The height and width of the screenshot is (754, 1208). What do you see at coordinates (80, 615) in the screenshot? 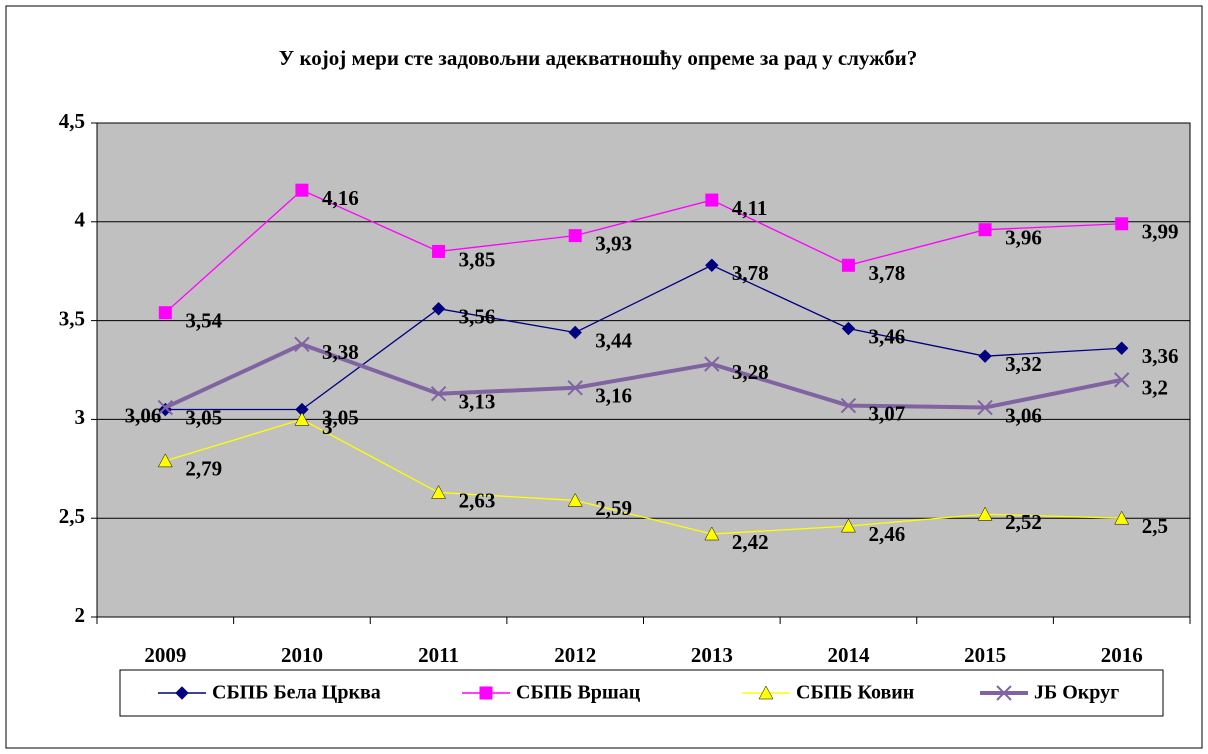
I see `y-tick-label: 2` at bounding box center [80, 615].